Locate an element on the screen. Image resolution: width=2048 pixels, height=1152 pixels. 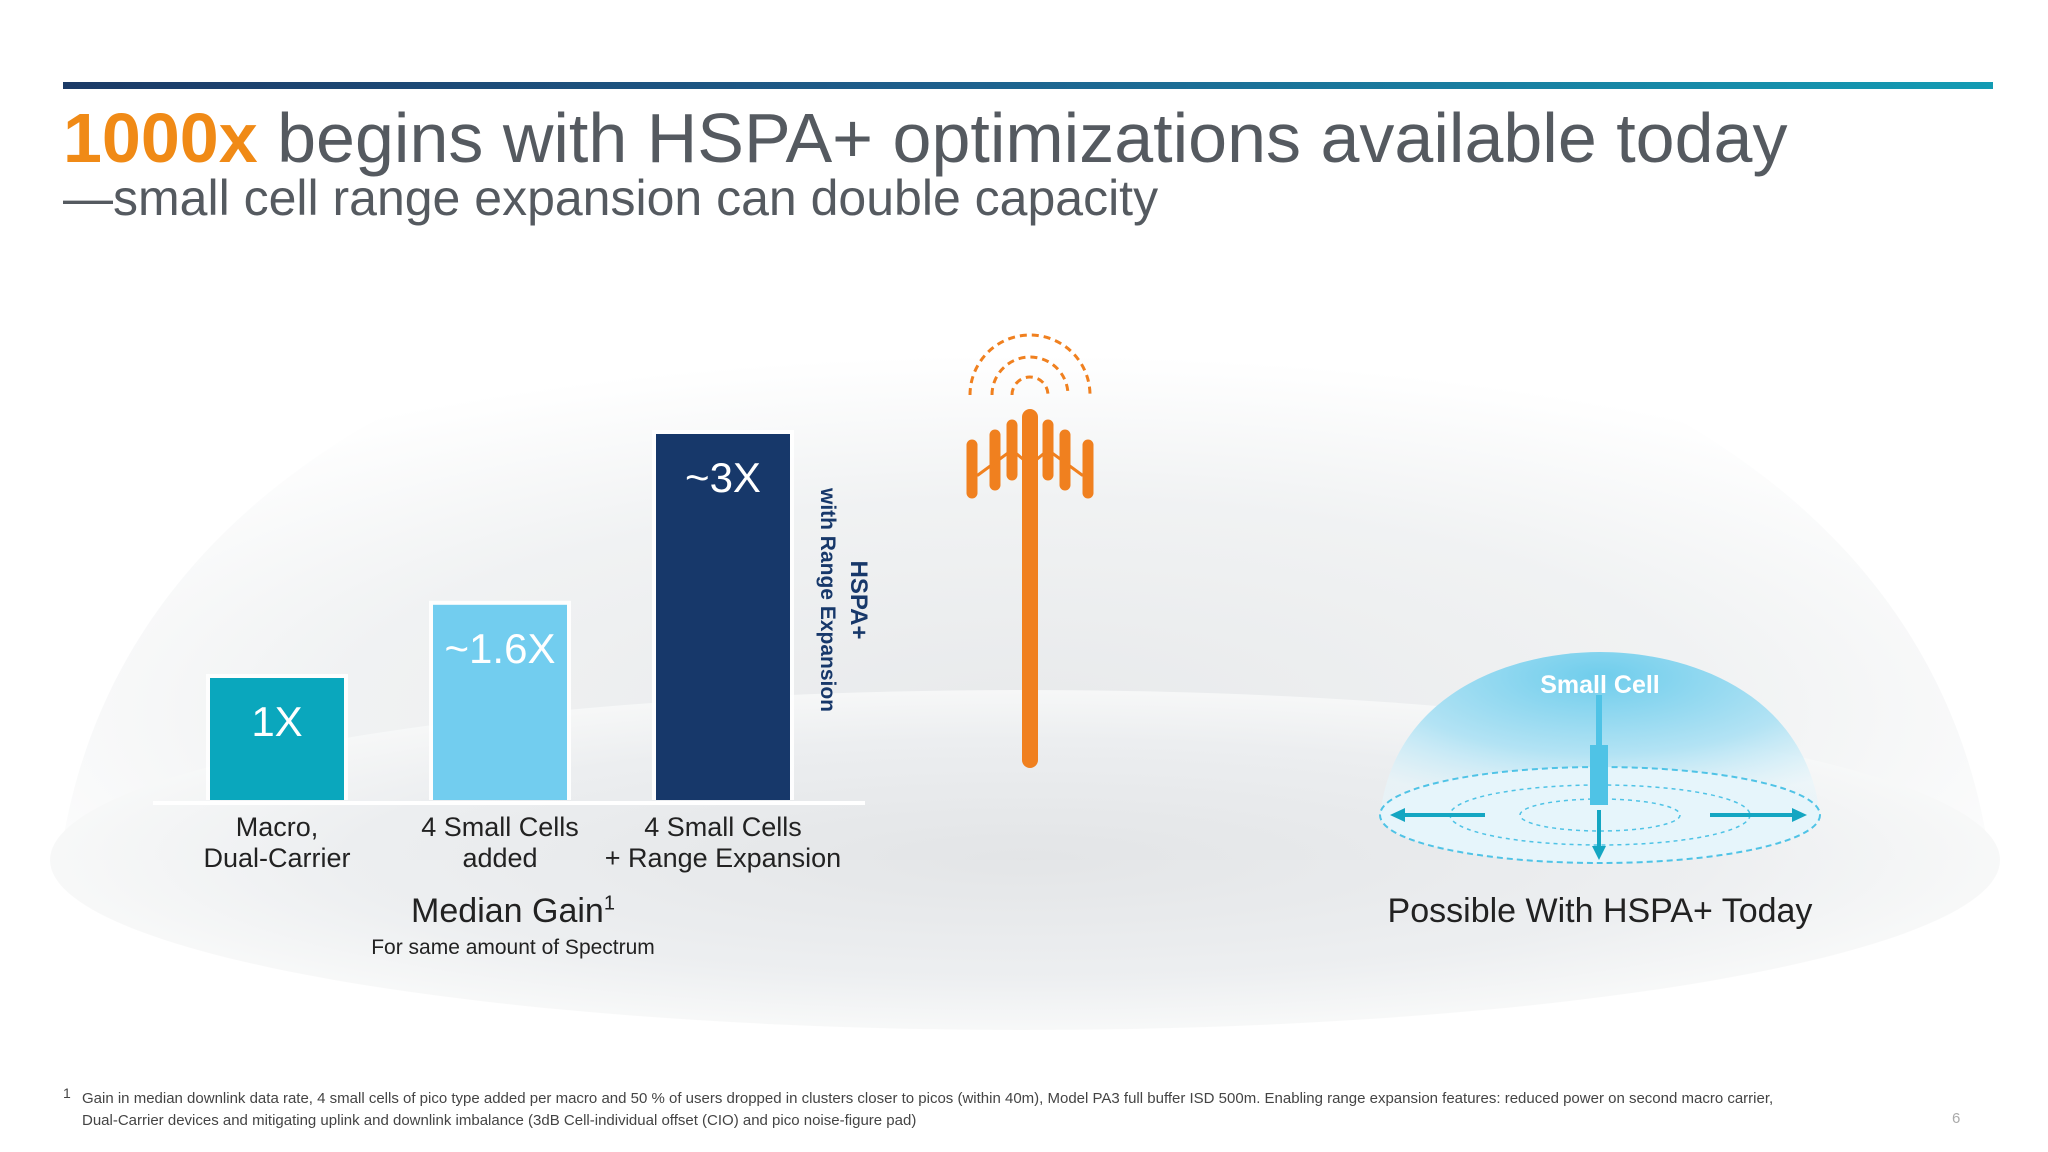
chart-title-footnote-mark: 1 is located at coordinates (609, 903).